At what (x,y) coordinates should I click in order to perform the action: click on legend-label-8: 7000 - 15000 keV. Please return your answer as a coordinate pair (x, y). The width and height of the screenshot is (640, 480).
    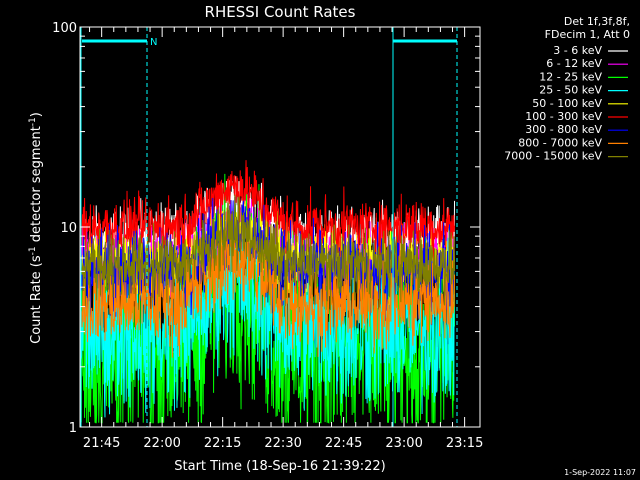
    Looking at the image, I should click on (553, 156).